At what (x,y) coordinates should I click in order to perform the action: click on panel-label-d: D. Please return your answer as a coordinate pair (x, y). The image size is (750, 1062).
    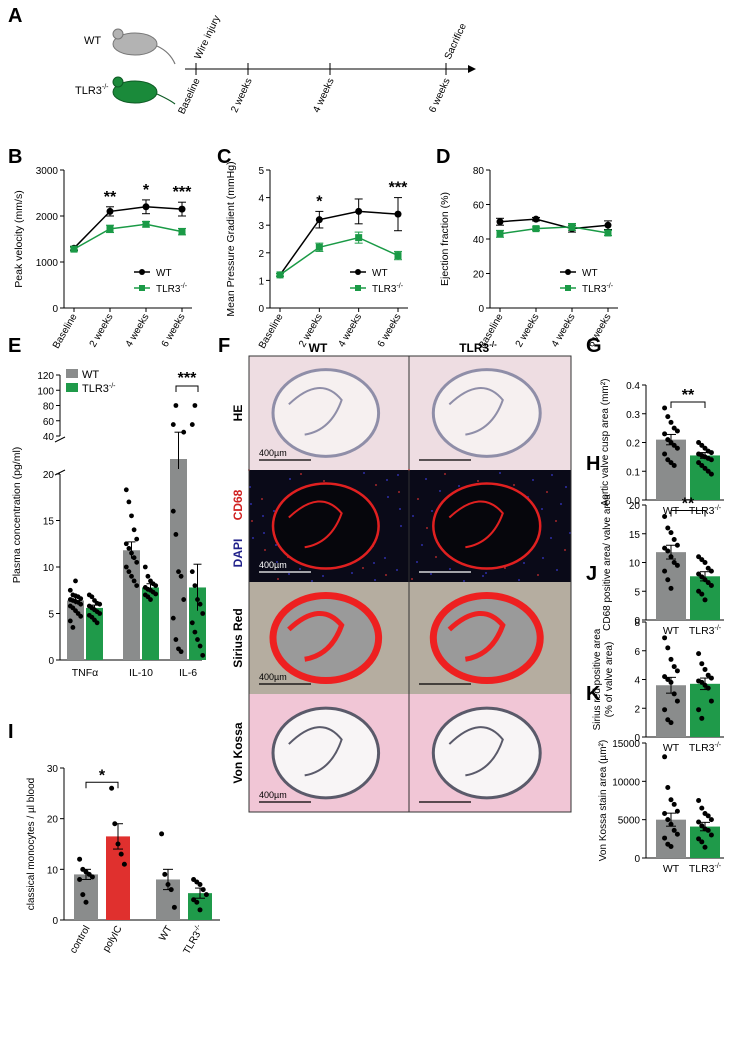
    Looking at the image, I should click on (443, 157).